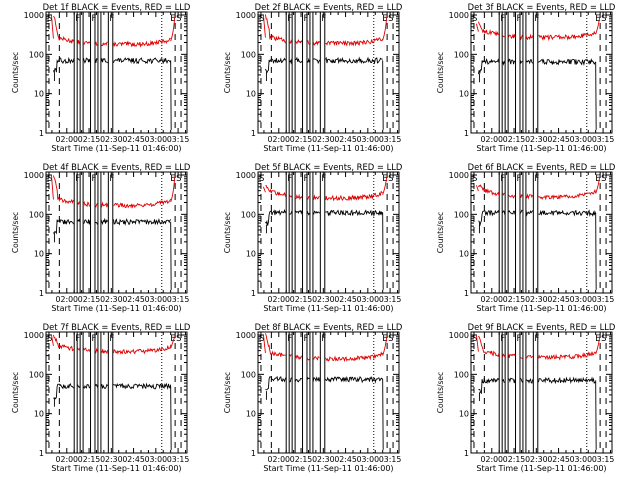  I want to click on chart-title: Det 4f BLACK = Events, RED = LLD, so click(117, 167).